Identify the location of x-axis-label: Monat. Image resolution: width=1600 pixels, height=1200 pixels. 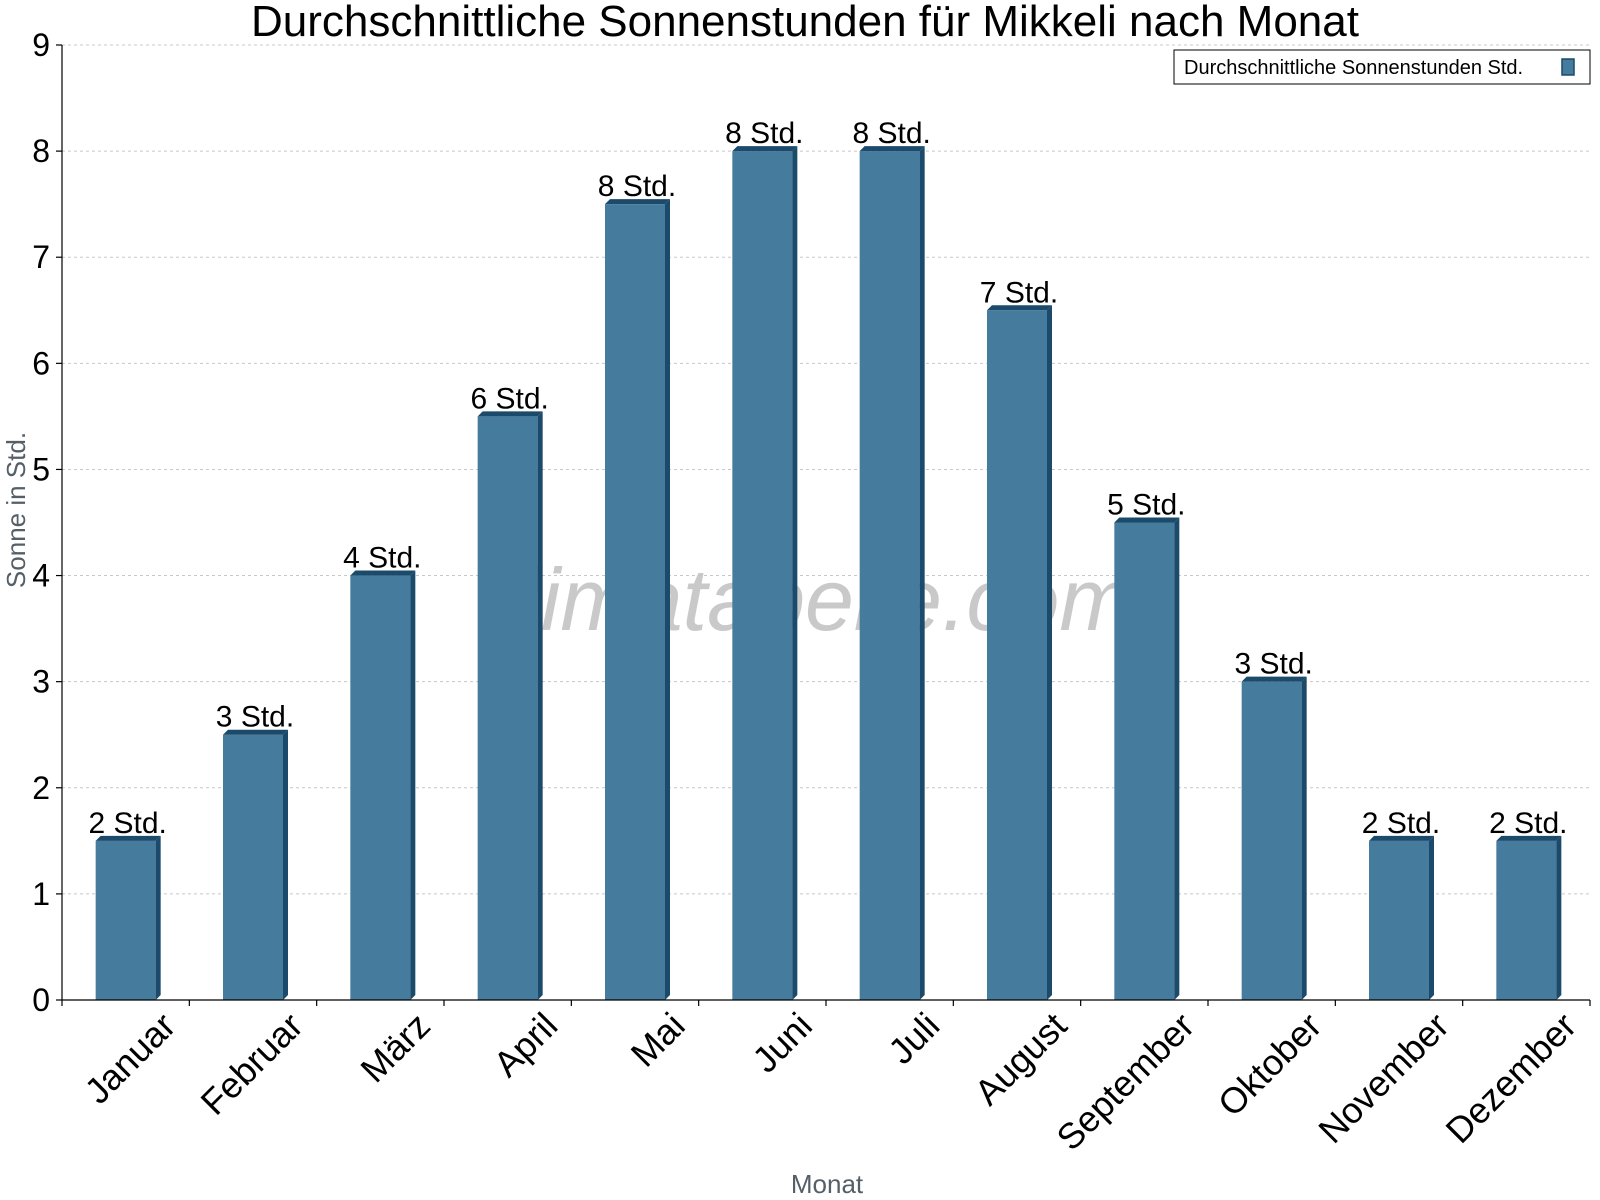
(827, 1184).